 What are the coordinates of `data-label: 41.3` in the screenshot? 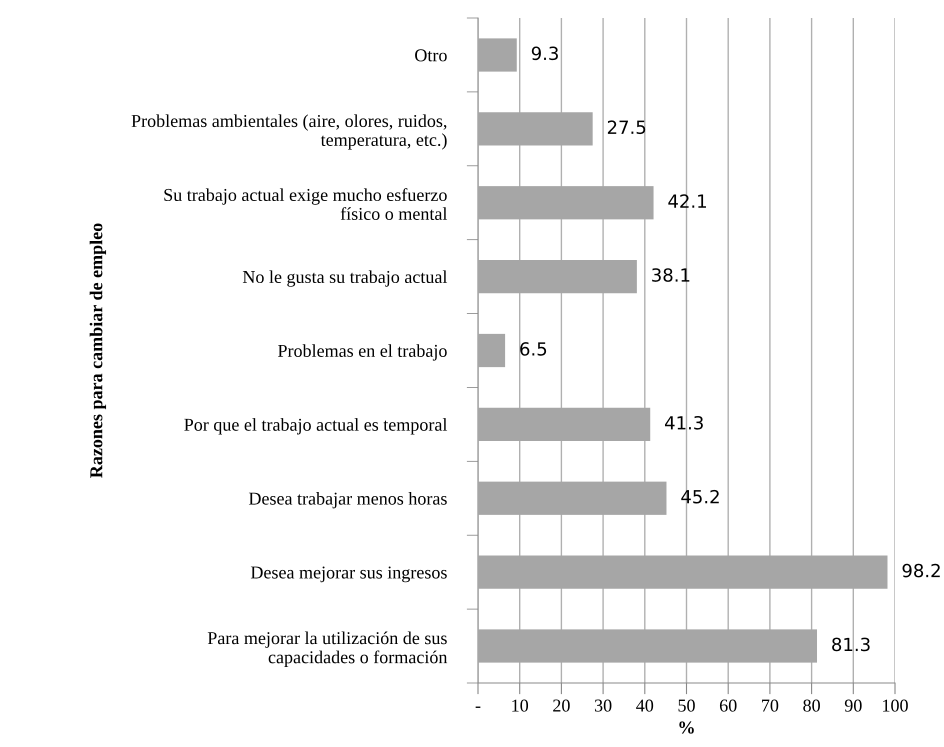 It's located at (683, 423).